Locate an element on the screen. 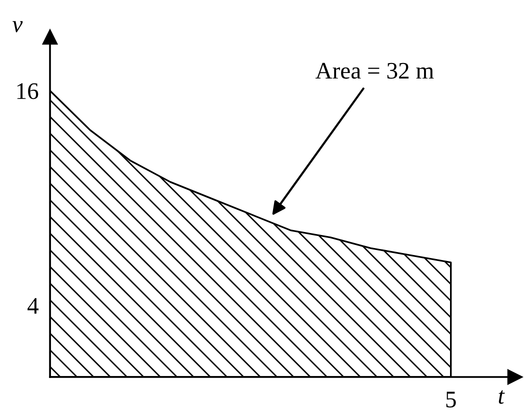 This screenshot has height=413, width=532. y-tick-label: 16 is located at coordinates (27, 91).